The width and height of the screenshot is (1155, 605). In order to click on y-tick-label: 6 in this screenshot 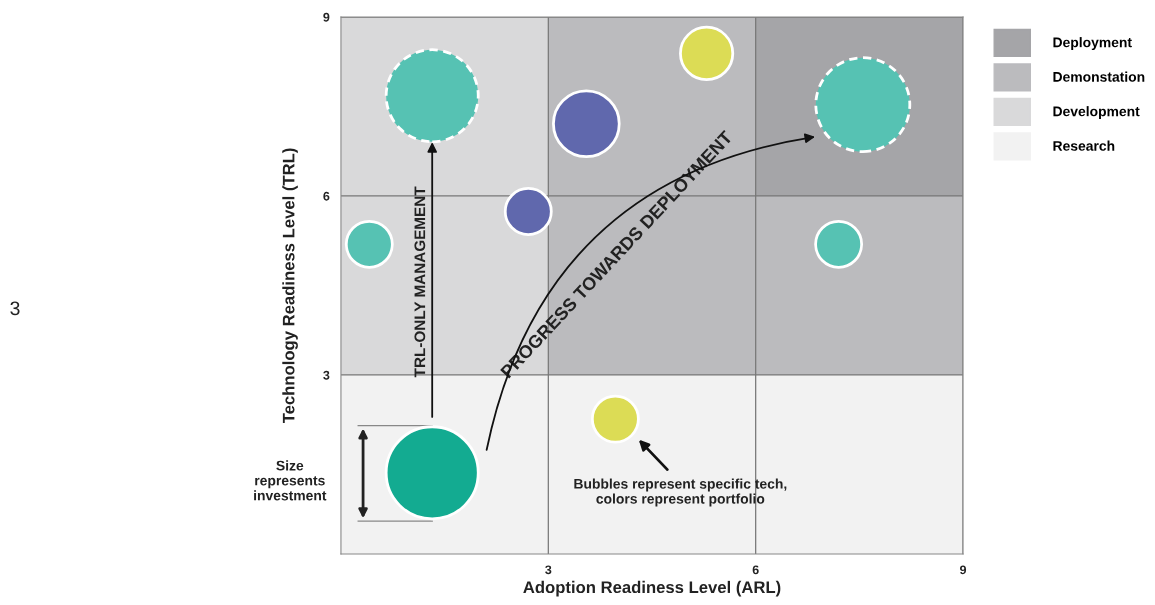, I will do `click(326, 196)`.